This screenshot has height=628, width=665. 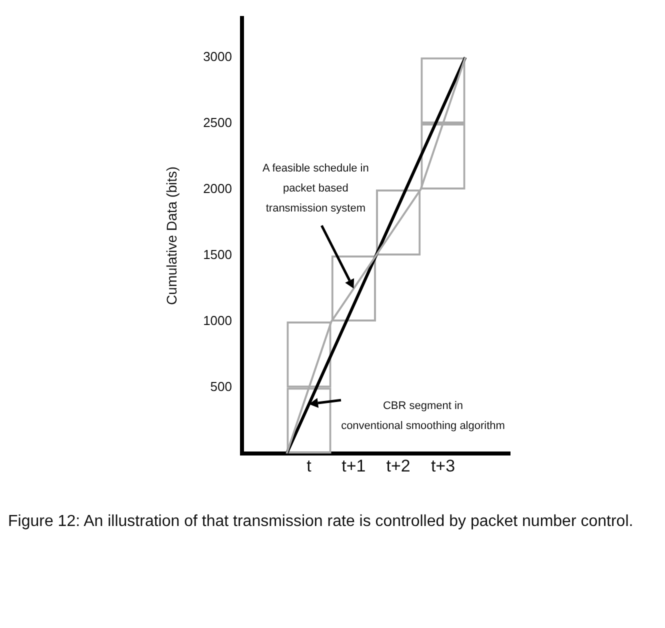 What do you see at coordinates (321, 522) in the screenshot?
I see `caption: Figure 12: An illustration of that transmission rate is controlled by packet number control.` at bounding box center [321, 522].